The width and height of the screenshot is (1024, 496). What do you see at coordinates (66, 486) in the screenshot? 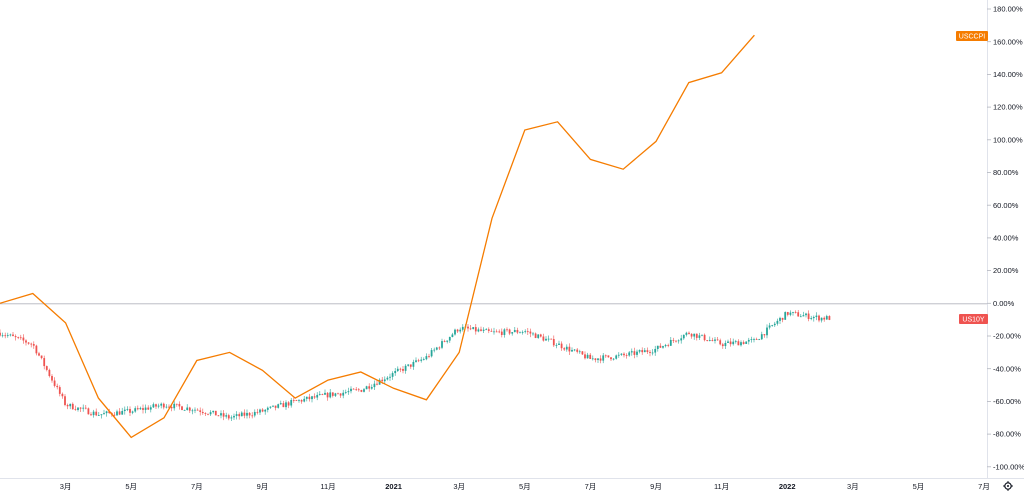
I see `x-tick-label: 3月` at bounding box center [66, 486].